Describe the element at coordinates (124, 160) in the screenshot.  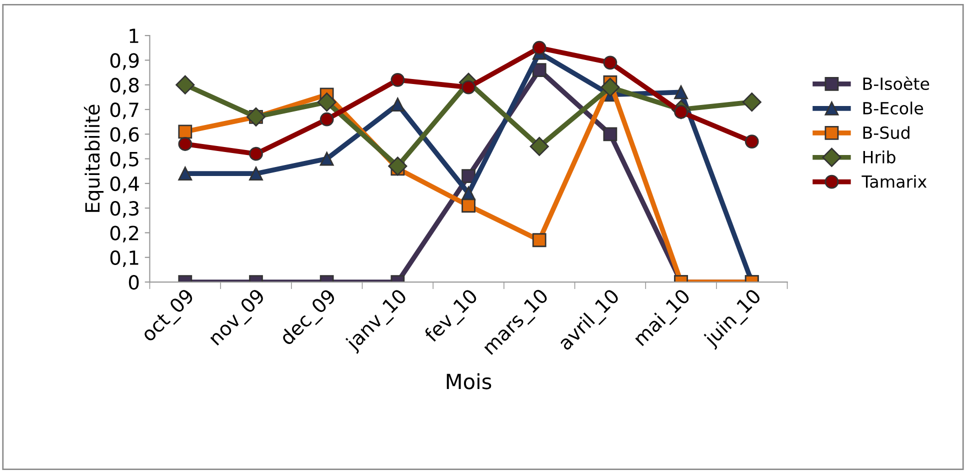
I see `y-tick-label: 0,5` at that location.